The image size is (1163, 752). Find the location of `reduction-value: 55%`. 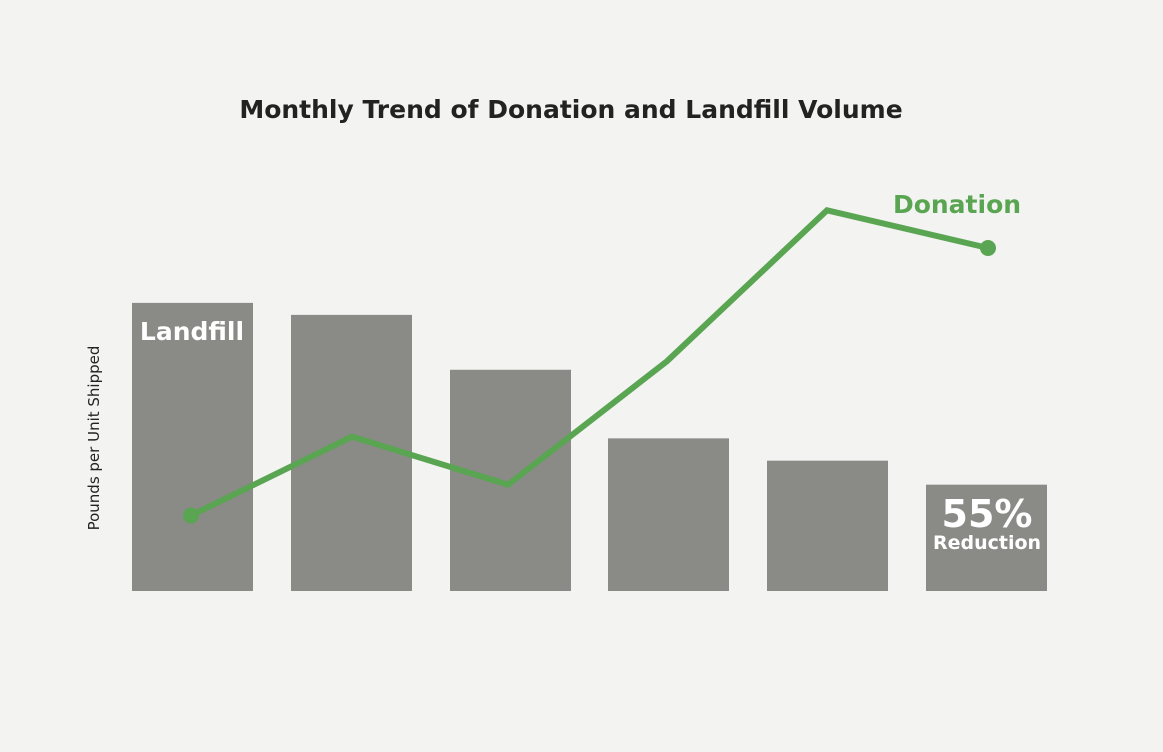

reduction-value: 55% is located at coordinates (987, 514).